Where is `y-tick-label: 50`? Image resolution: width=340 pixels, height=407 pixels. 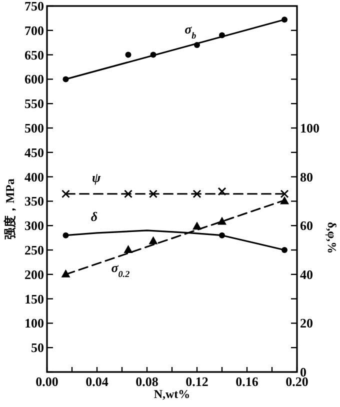 y-tick-label: 50 is located at coordinates (37, 348).